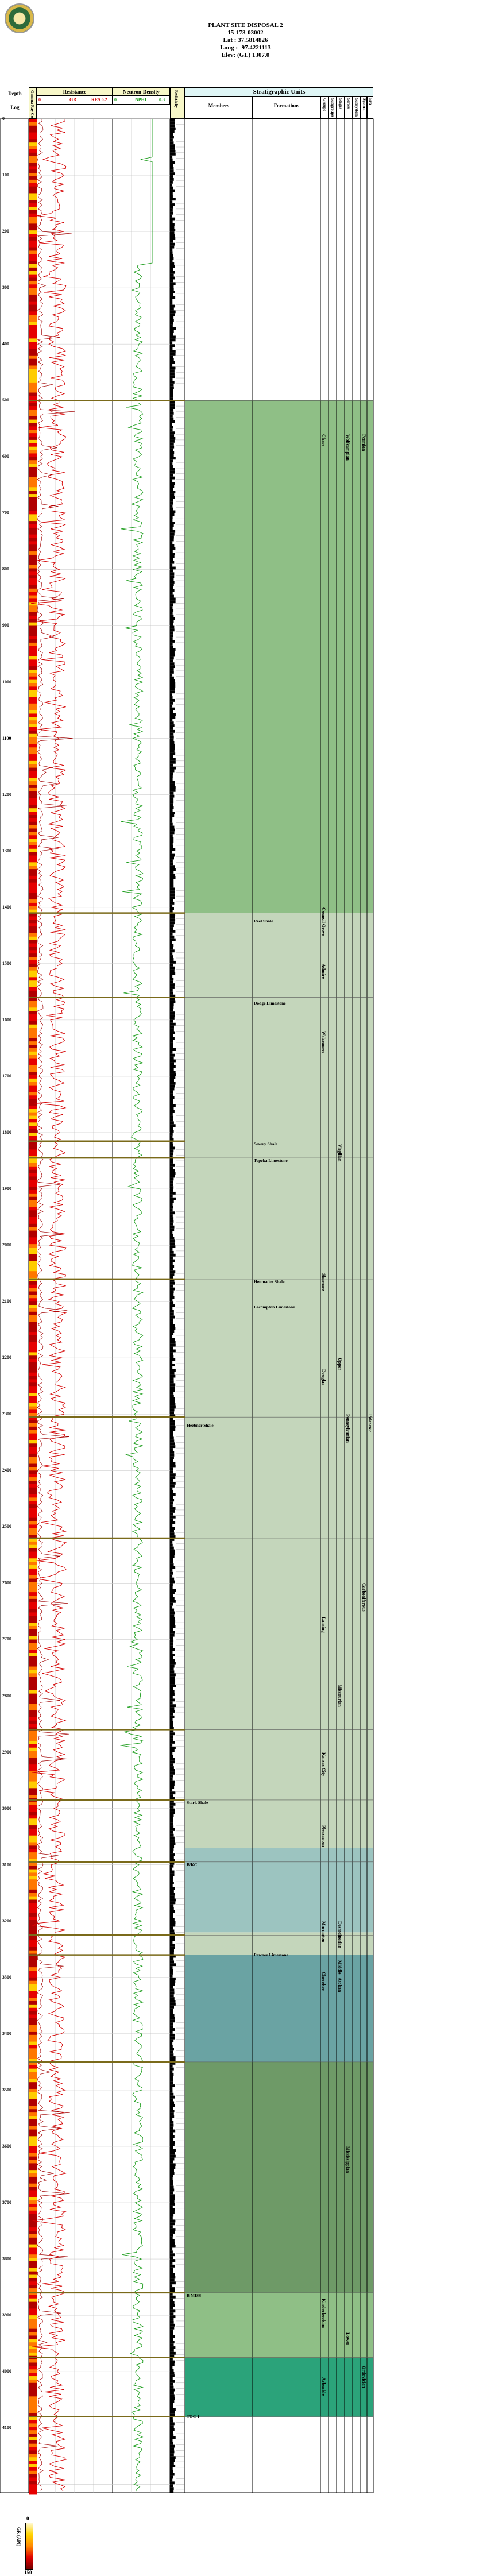 The image size is (491, 2576). What do you see at coordinates (339, 1695) in the screenshot?
I see `strat-unit-label: Missourian` at bounding box center [339, 1695].